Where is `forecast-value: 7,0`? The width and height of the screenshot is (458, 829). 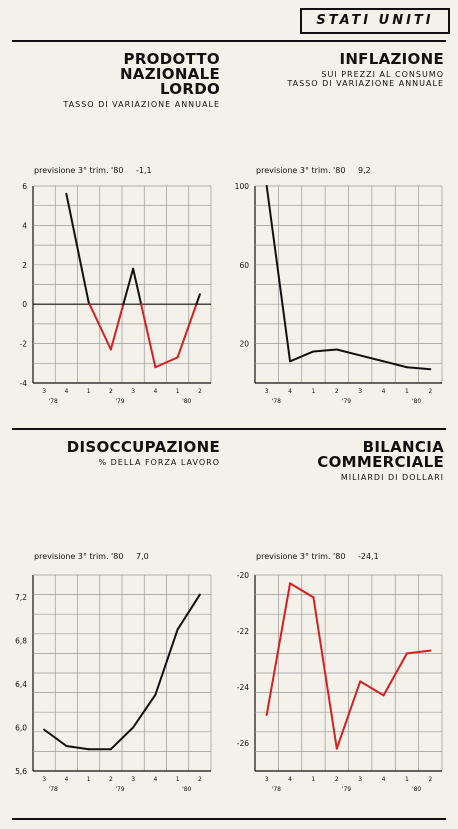 forecast-value: 7,0 is located at coordinates (142, 556).